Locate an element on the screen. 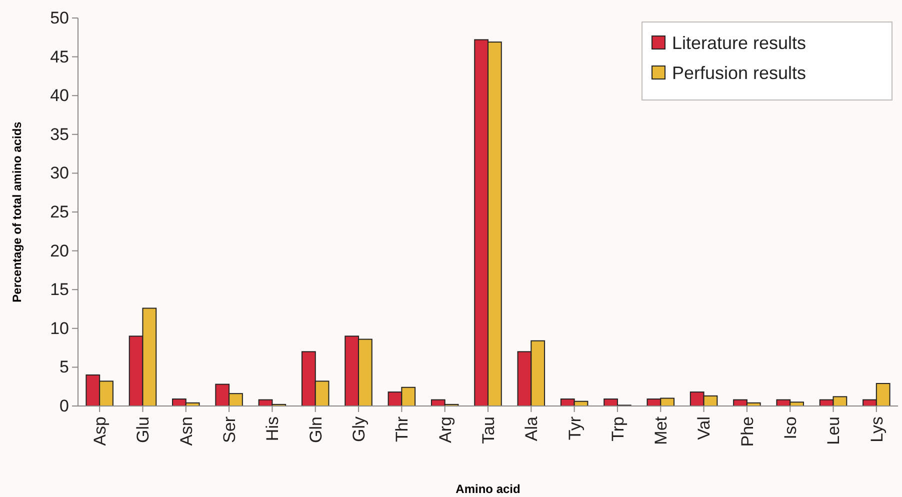 The height and width of the screenshot is (497, 902). y-tick-label: 25 is located at coordinates (59, 212).